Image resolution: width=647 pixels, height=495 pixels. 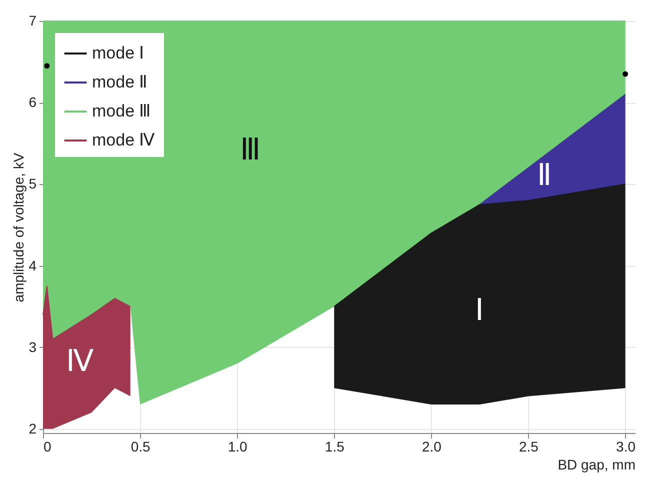 What do you see at coordinates (432, 446) in the screenshot?
I see `x-tick-label: 2.0` at bounding box center [432, 446].